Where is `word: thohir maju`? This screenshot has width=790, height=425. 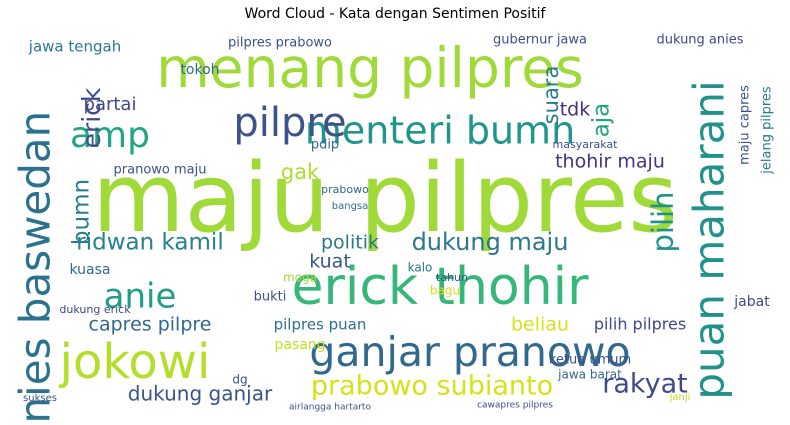
word: thohir maju is located at coordinates (610, 162).